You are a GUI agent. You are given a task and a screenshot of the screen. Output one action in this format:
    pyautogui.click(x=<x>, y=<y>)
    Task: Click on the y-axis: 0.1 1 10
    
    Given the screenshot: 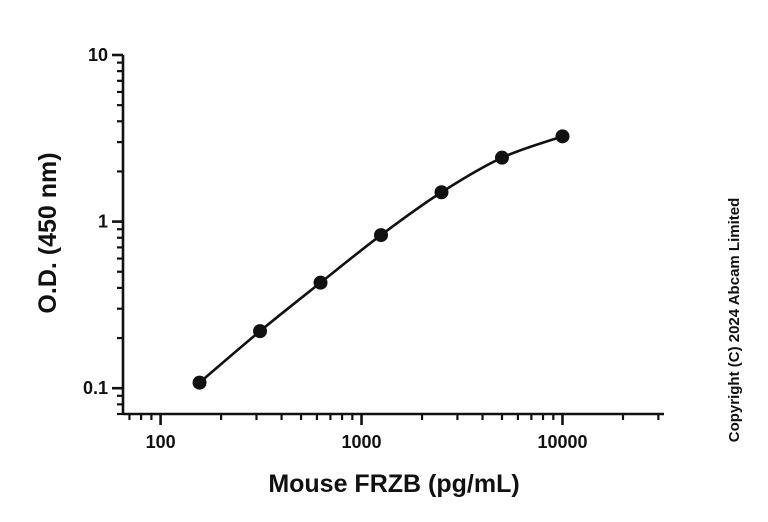 What is the action you would take?
    pyautogui.click(x=104, y=230)
    